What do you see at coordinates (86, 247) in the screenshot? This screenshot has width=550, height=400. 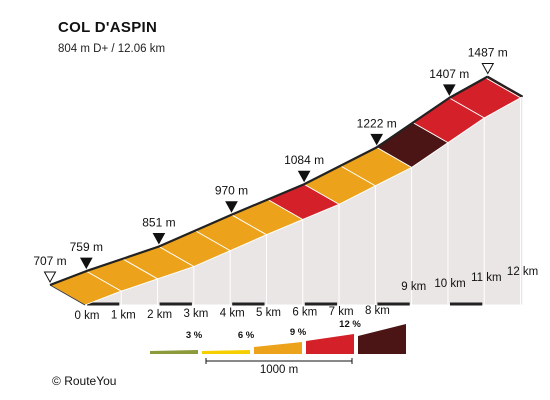 I see `elevation-marker-label: 759 m` at bounding box center [86, 247].